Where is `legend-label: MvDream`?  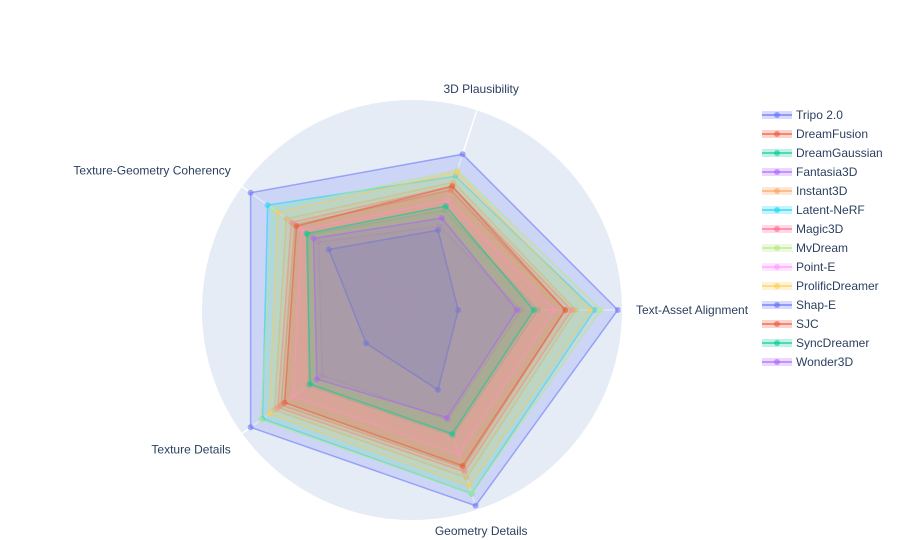
legend-label: MvDream is located at coordinates (822, 248).